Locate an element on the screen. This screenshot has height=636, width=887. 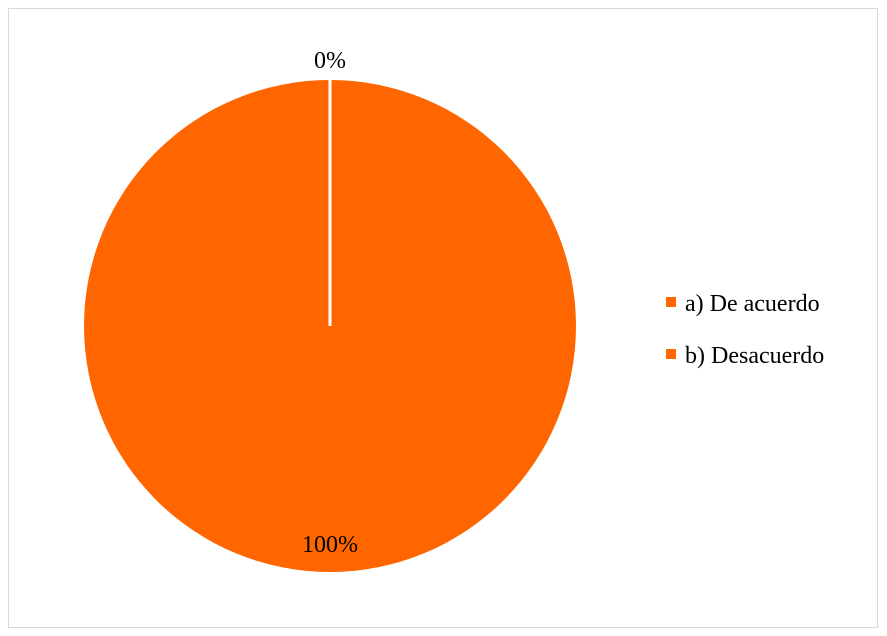
legend-swatch-desacuerdo is located at coordinates (671, 354).